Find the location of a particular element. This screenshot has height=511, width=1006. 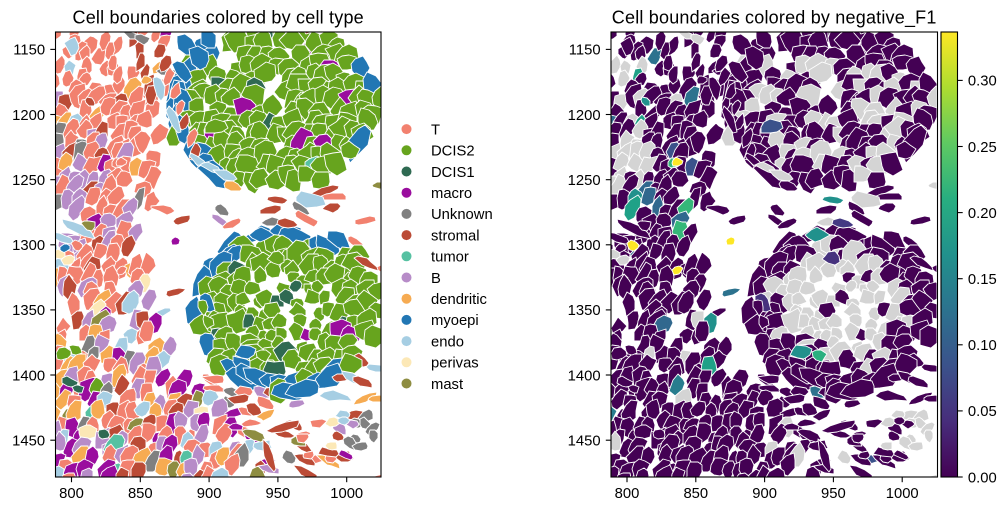

svg-text: 0.00 is located at coordinates (982, 478).